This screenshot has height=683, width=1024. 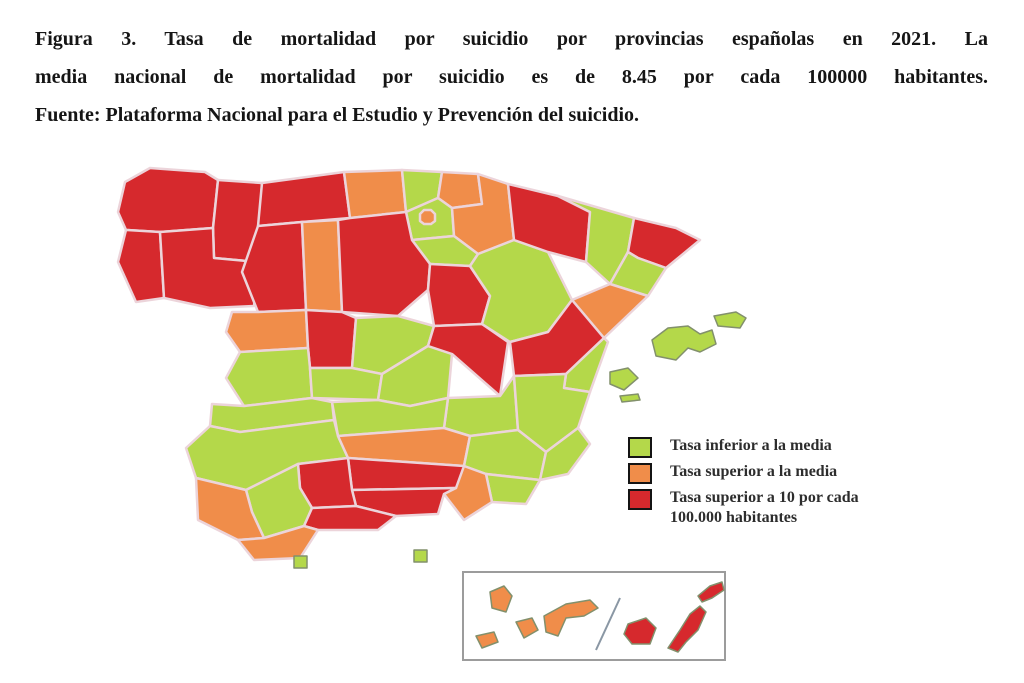 What do you see at coordinates (141, 266) in the screenshot?
I see `pontevedra-region` at bounding box center [141, 266].